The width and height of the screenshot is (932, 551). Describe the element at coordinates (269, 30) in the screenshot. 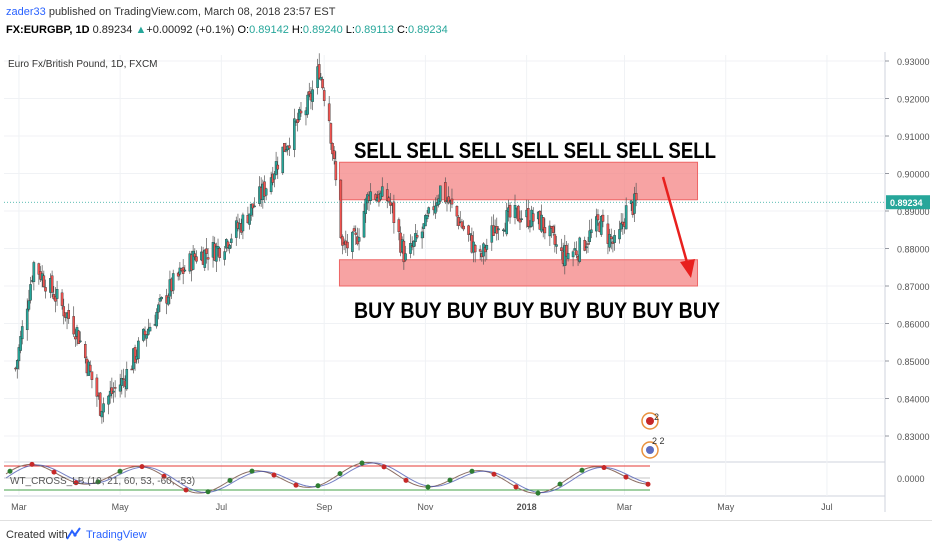

I see `open-value: 0.89142` at that location.